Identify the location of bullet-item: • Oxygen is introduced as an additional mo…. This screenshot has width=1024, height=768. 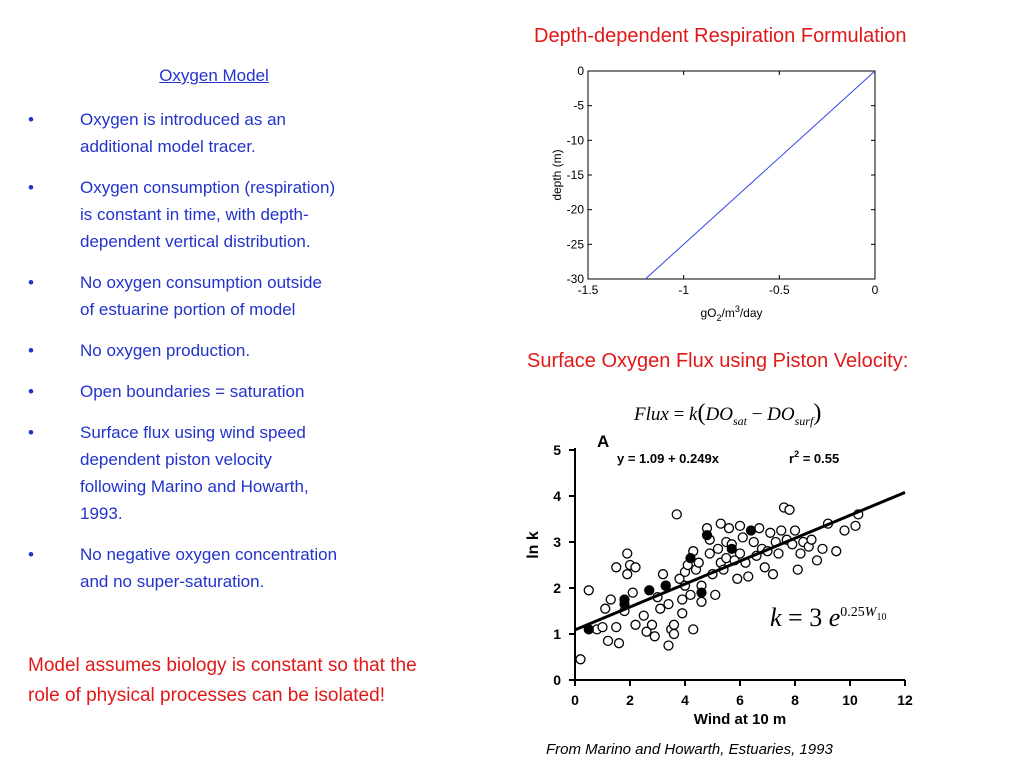
(214, 133).